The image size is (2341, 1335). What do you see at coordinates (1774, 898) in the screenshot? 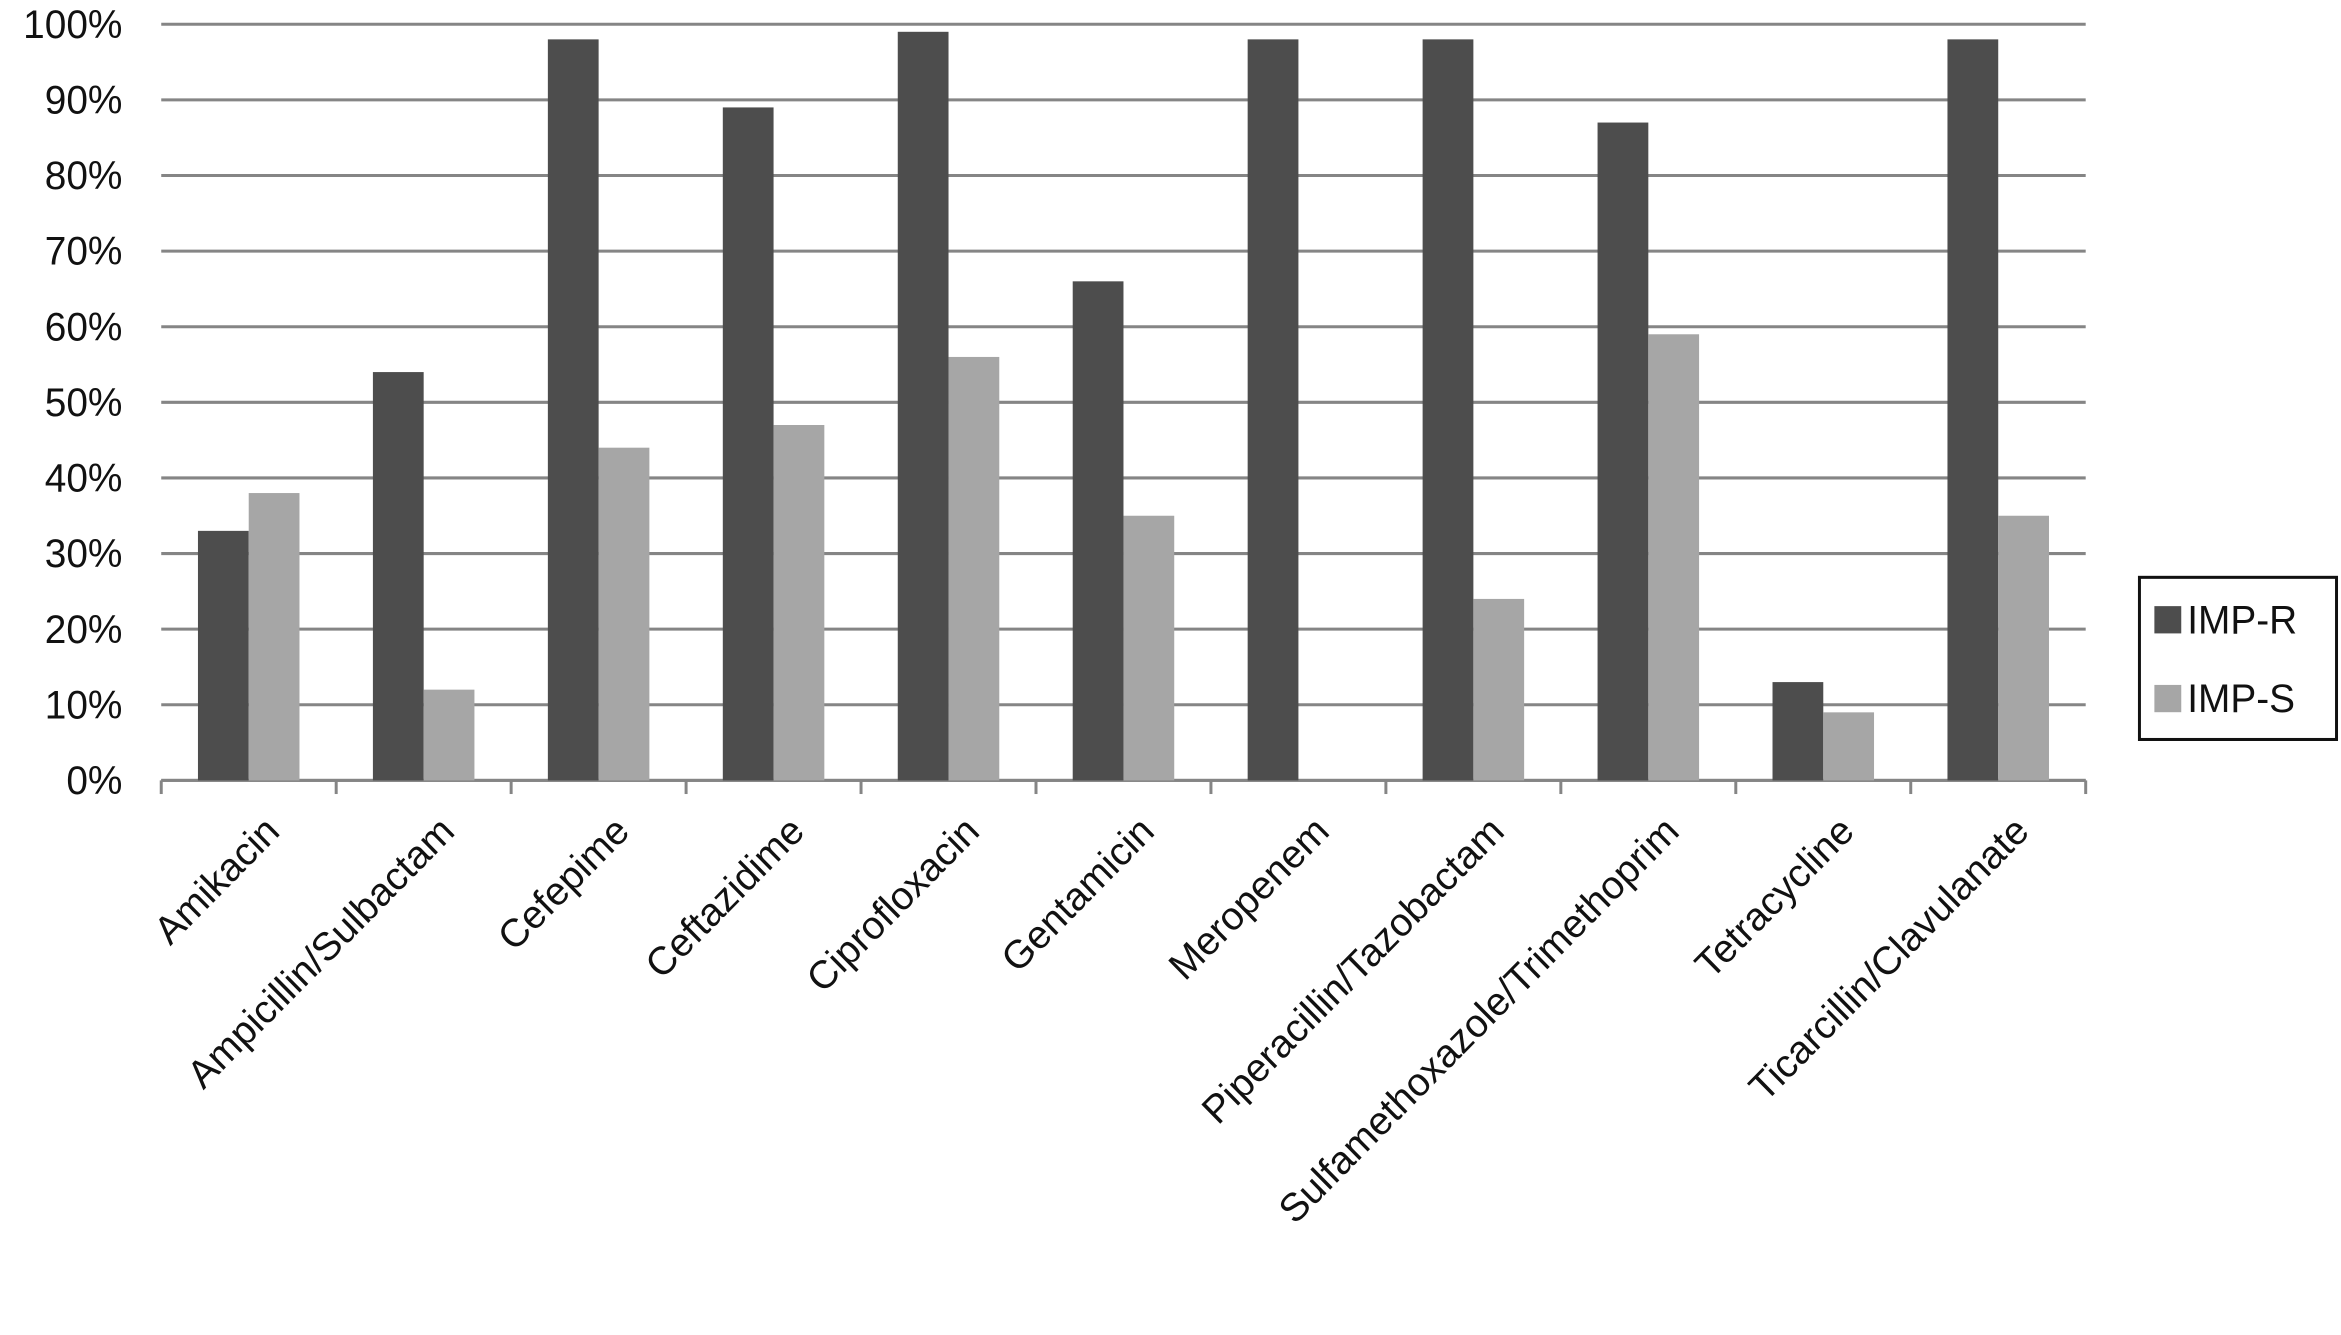
I see `x-tick-label: Tetracycline` at bounding box center [1774, 898].